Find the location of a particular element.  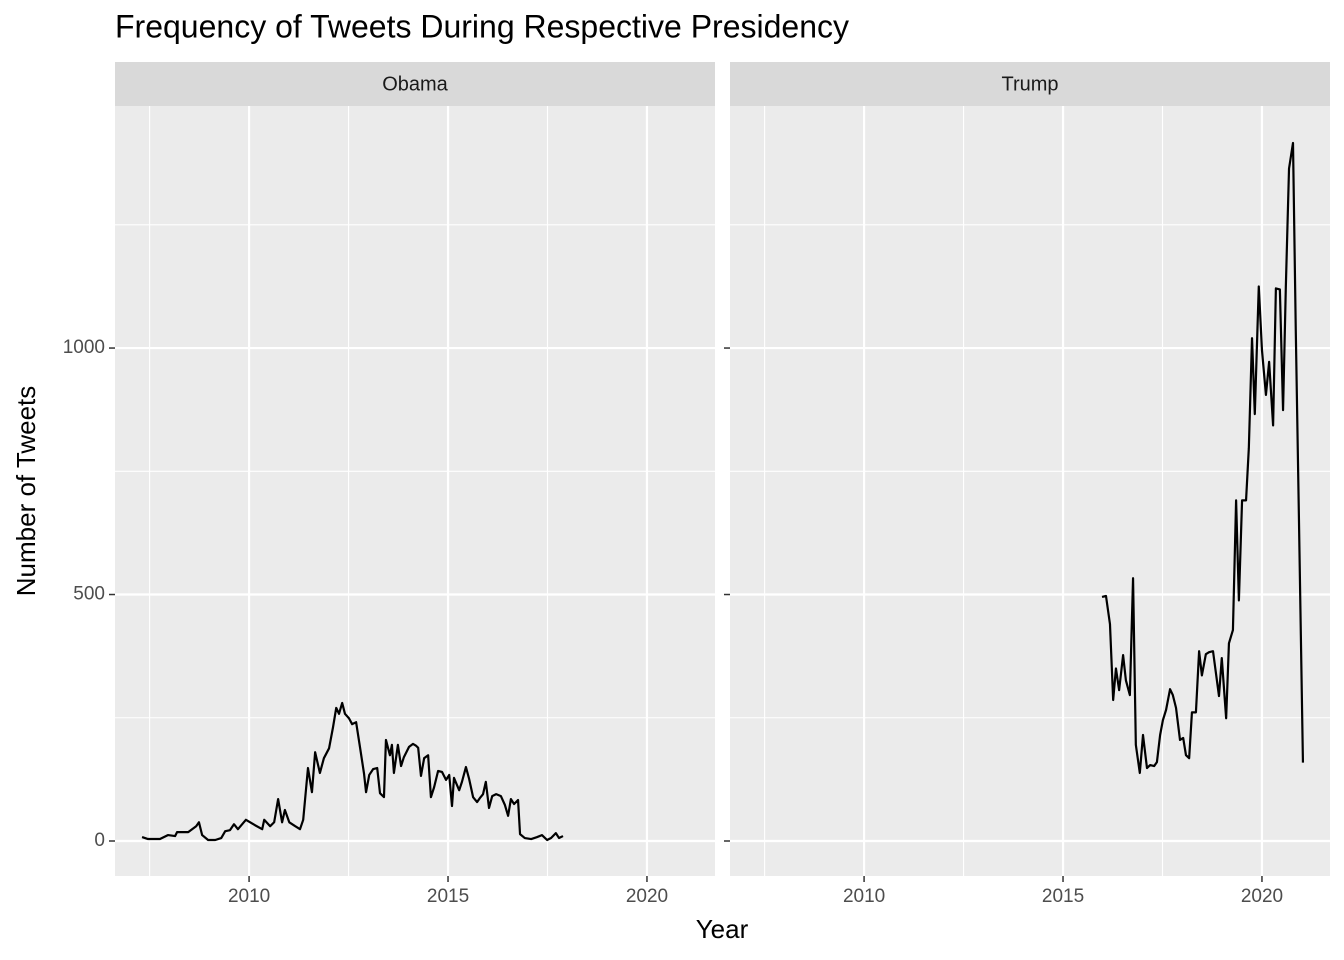

y-tick-label: 1000 is located at coordinates (84, 347).